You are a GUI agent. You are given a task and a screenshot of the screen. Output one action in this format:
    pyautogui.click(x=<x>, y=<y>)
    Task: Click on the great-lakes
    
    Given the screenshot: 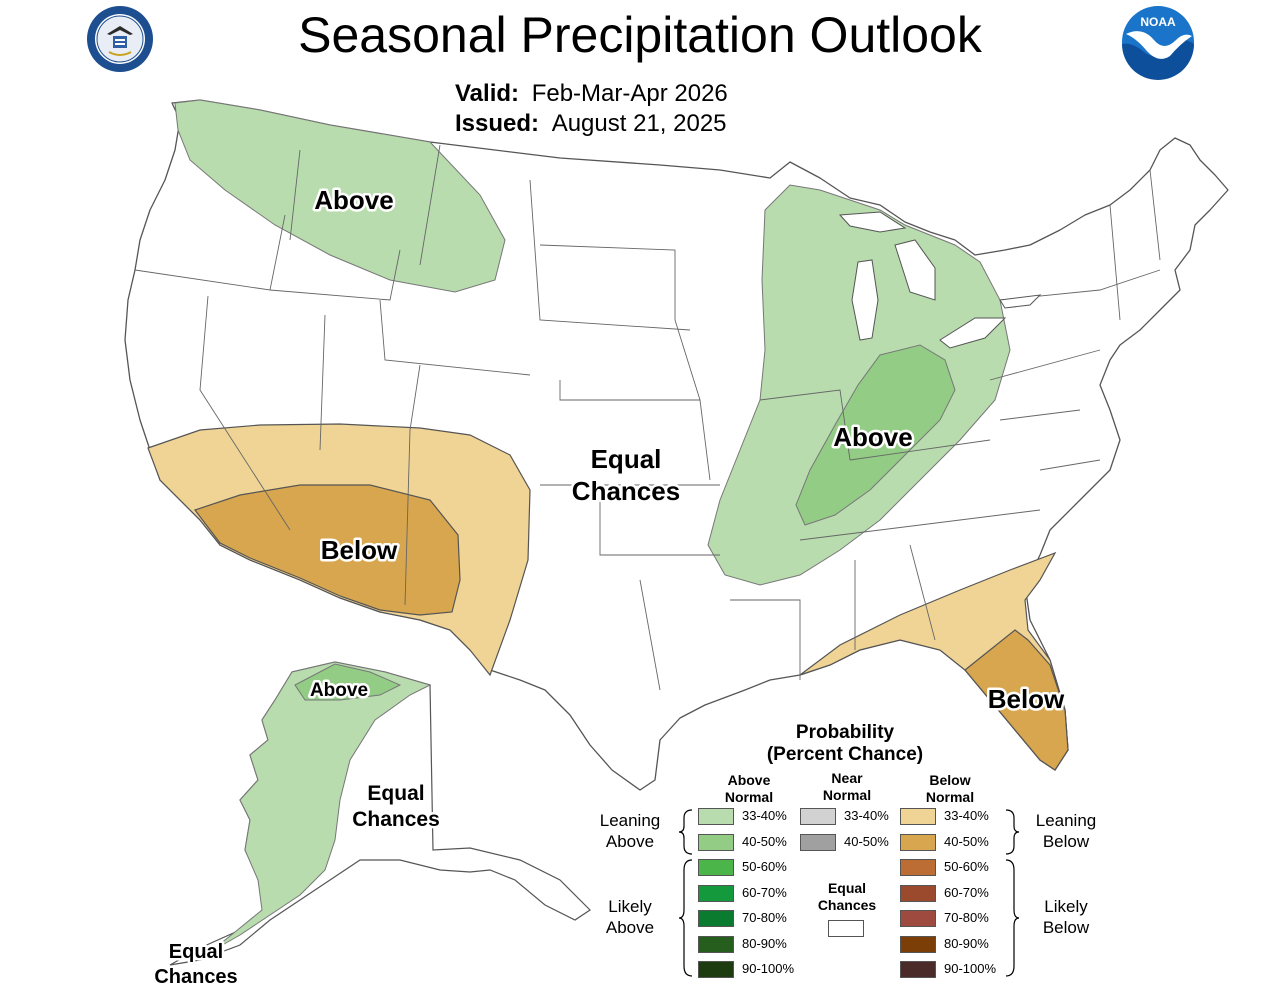 What is the action you would take?
    pyautogui.click(x=940, y=280)
    